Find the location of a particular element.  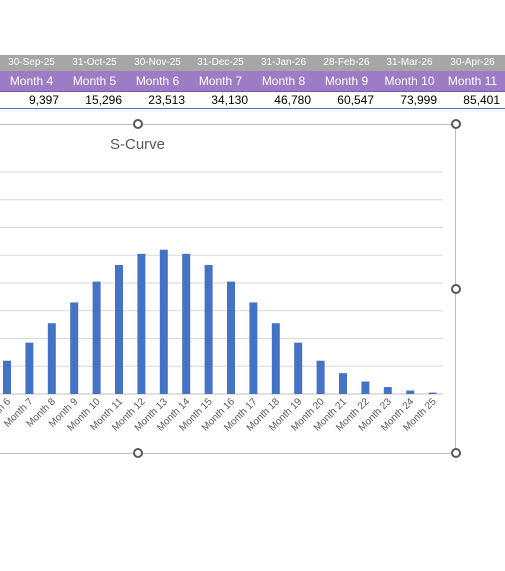

date-cell: 31-Jan-26 is located at coordinates (283, 62).